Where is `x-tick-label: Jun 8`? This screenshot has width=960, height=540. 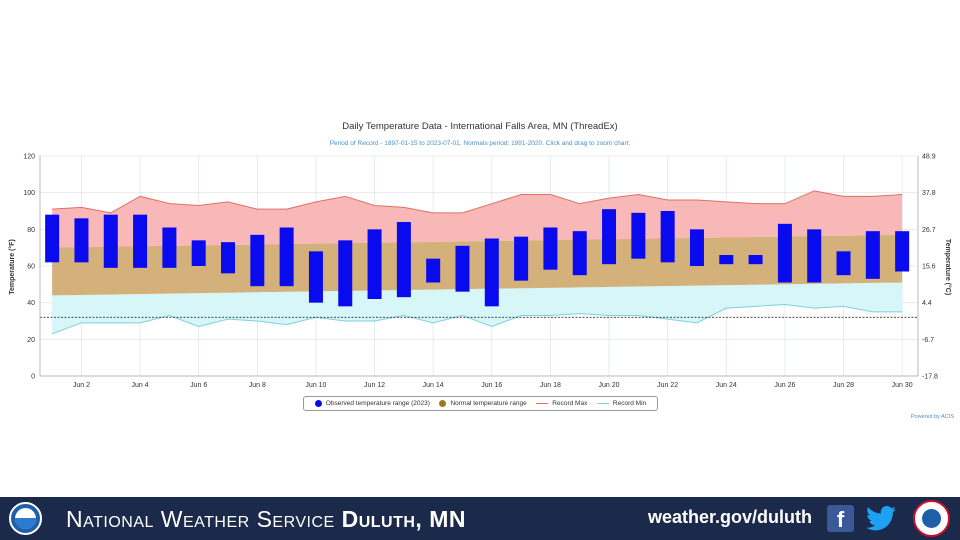
x-tick-label: Jun 8 is located at coordinates (257, 385).